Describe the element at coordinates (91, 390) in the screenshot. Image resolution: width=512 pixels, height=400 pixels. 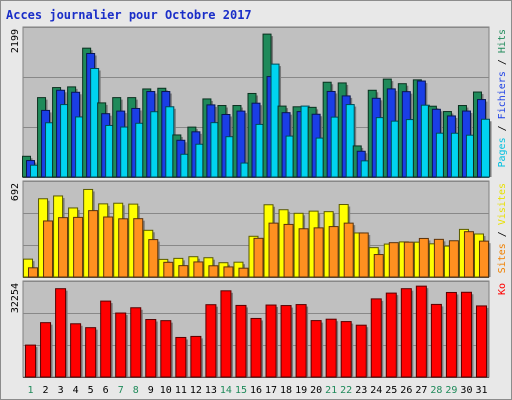
I see `x-tick-day-5: 5` at that location.